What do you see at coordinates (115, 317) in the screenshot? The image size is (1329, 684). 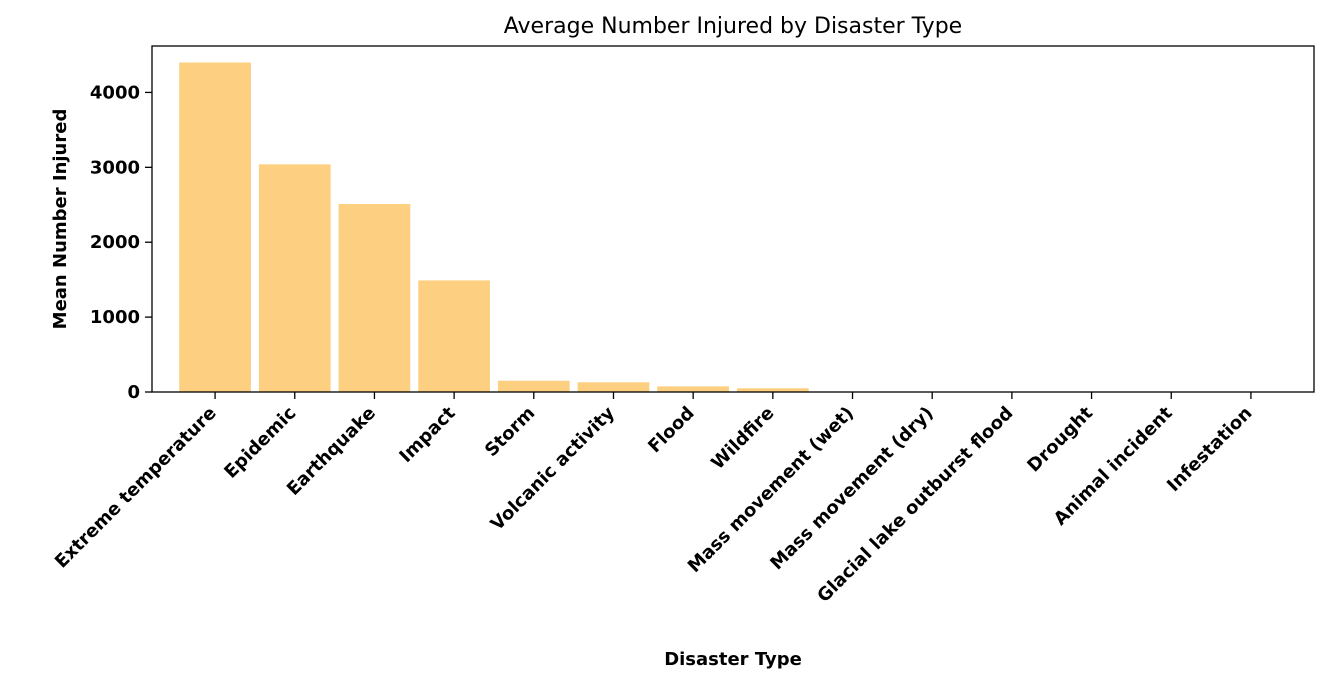 I see `y-tick-label: 1000` at bounding box center [115, 317].